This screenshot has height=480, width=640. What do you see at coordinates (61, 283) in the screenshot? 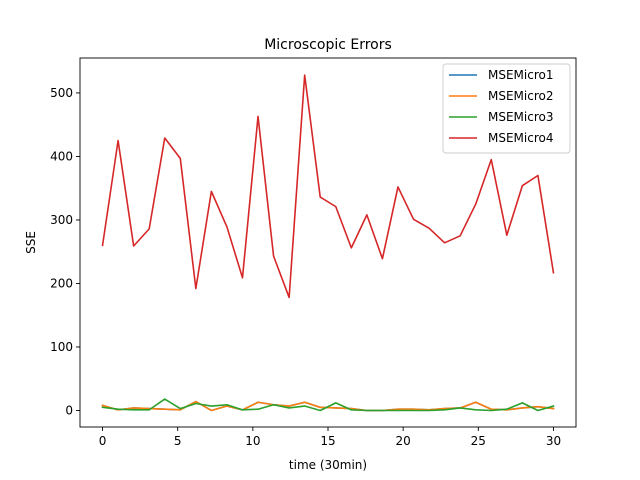
I see `y-tick-label: 200` at bounding box center [61, 283].